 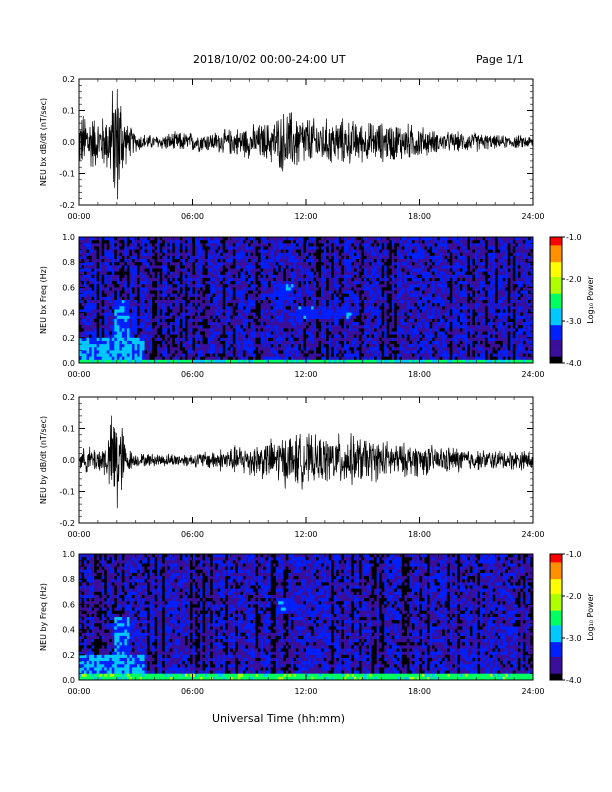 I want to click on y-axis-label: NEU bx Freq (Hz), so click(x=43, y=300).